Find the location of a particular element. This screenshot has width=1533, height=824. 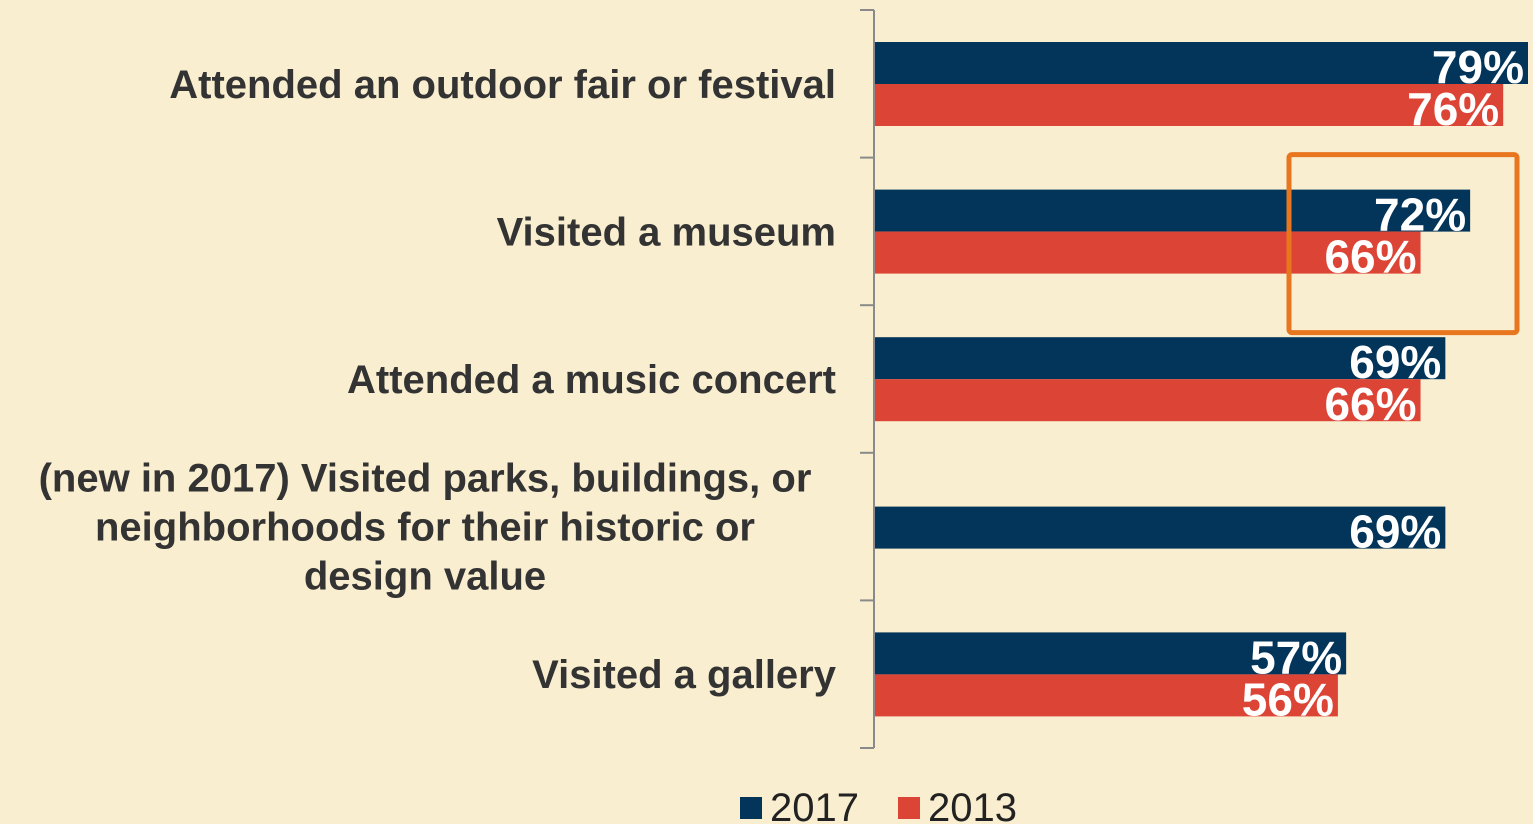

highlight-box is located at coordinates (1403, 244).